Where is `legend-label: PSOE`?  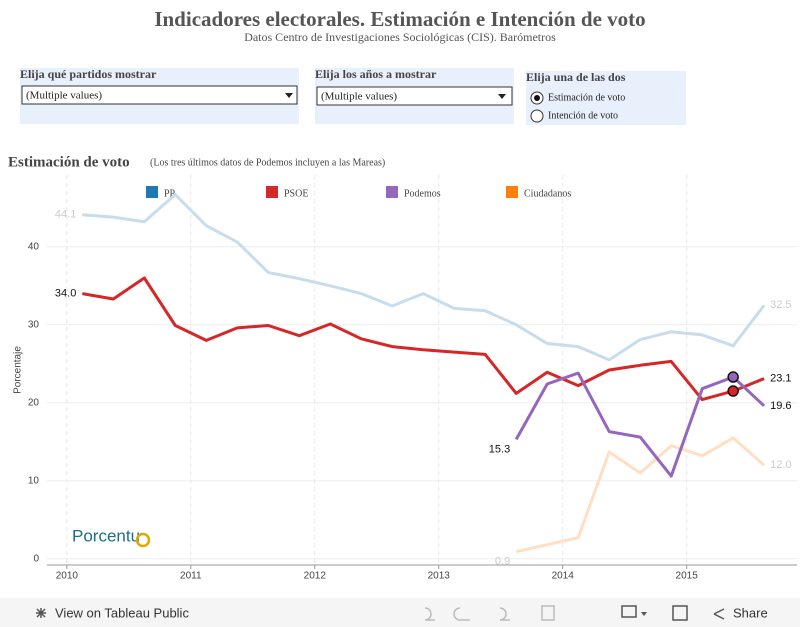
legend-label: PSOE is located at coordinates (296, 193).